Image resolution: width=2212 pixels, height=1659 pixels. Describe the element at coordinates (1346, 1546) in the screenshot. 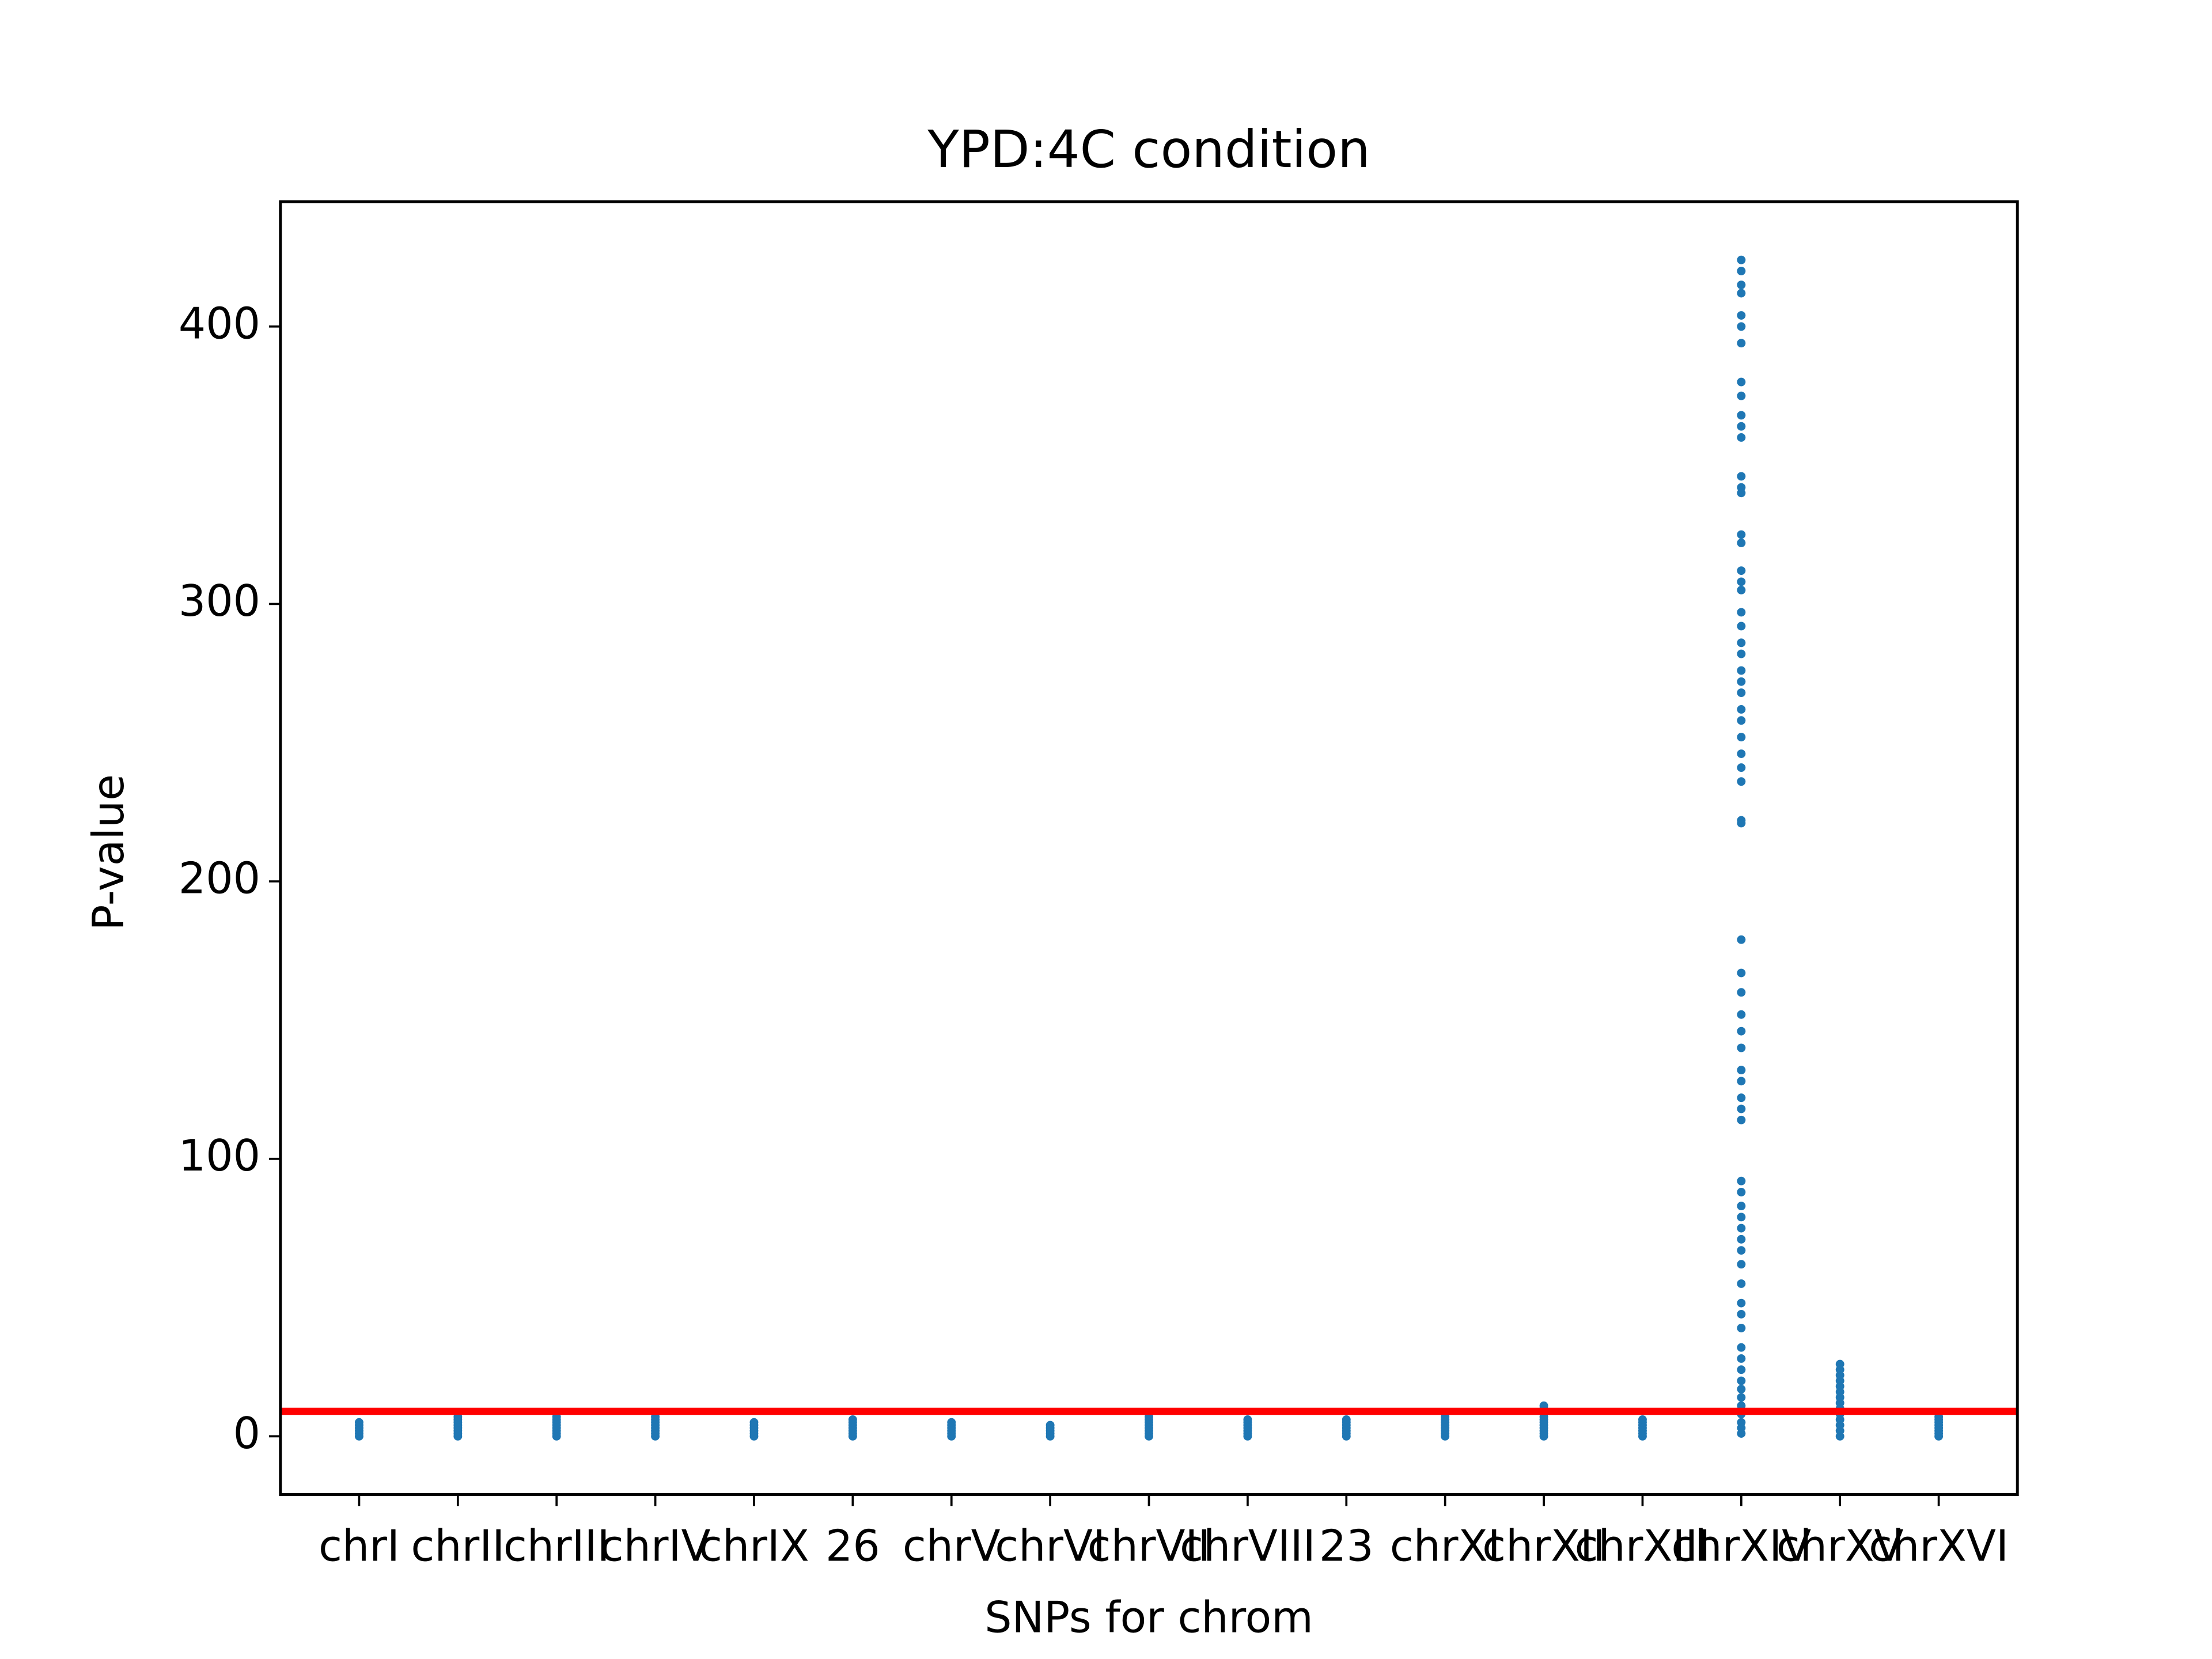

I see `x-tick-label: 23` at that location.